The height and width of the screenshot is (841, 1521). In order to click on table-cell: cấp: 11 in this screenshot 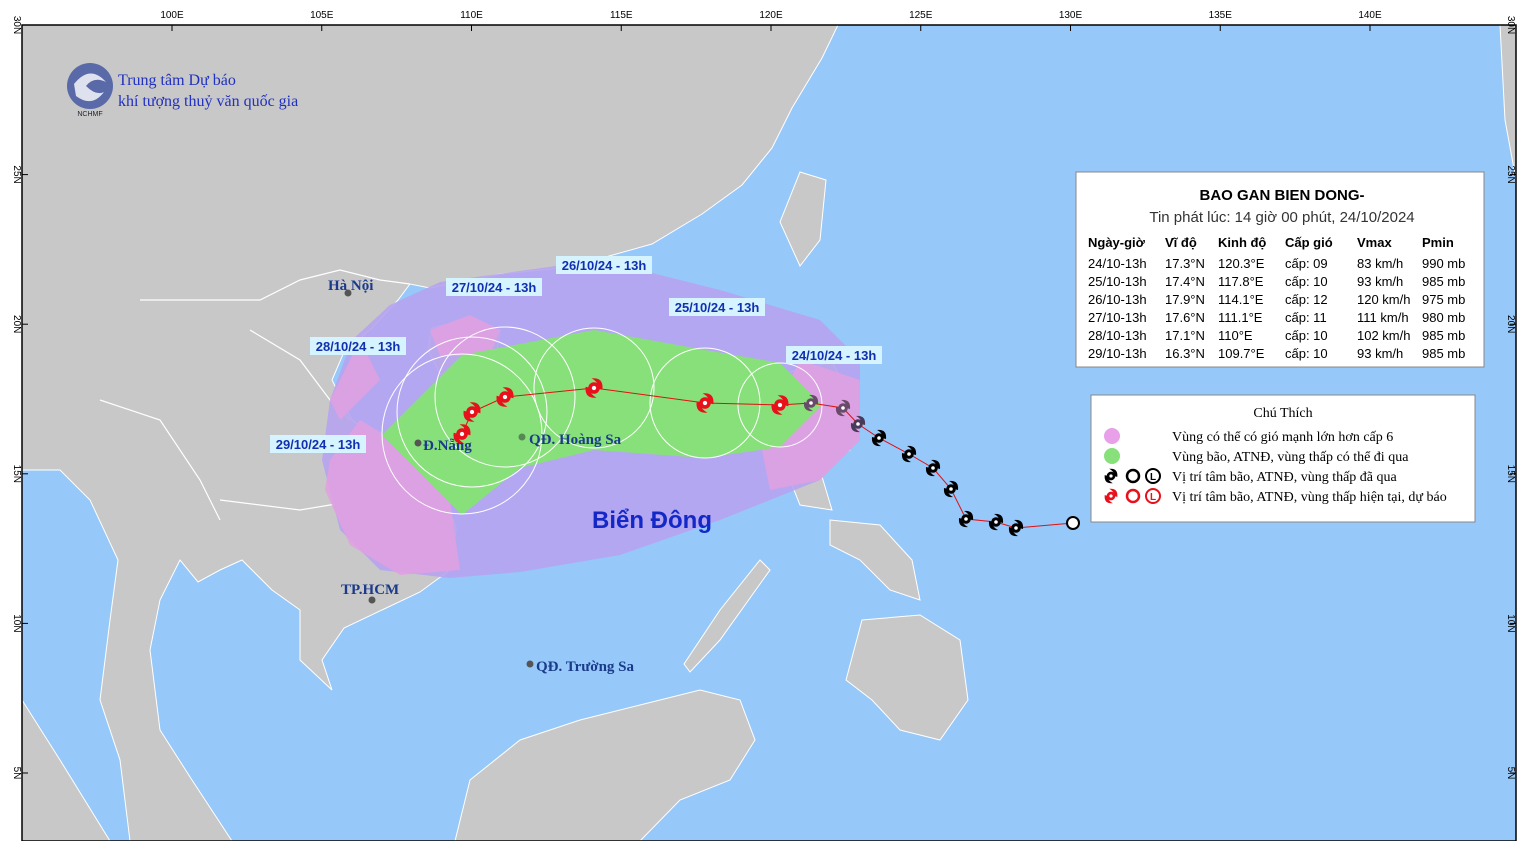, I will do `click(1306, 317)`.